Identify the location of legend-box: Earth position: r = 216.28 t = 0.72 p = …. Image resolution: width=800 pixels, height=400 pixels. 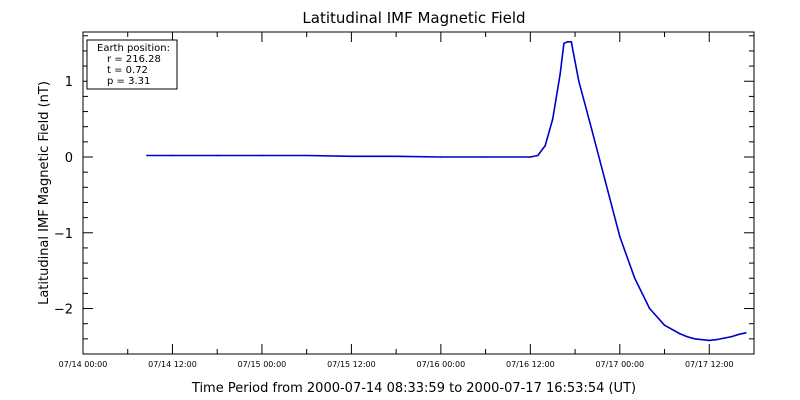
(132, 64).